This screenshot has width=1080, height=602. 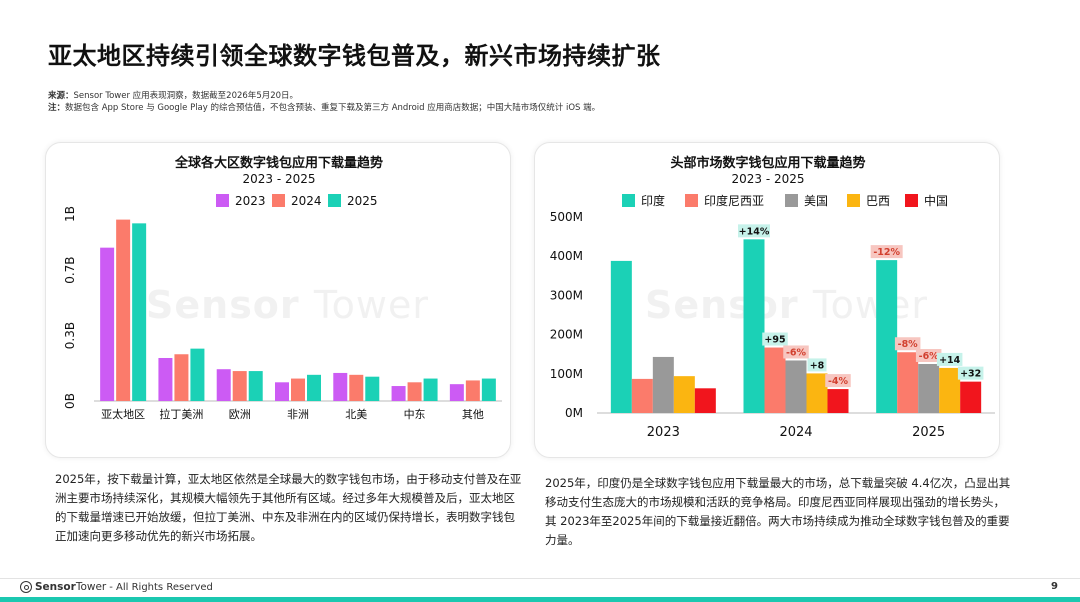 I want to click on rights-text: - All Rights Reserved, so click(x=161, y=587).